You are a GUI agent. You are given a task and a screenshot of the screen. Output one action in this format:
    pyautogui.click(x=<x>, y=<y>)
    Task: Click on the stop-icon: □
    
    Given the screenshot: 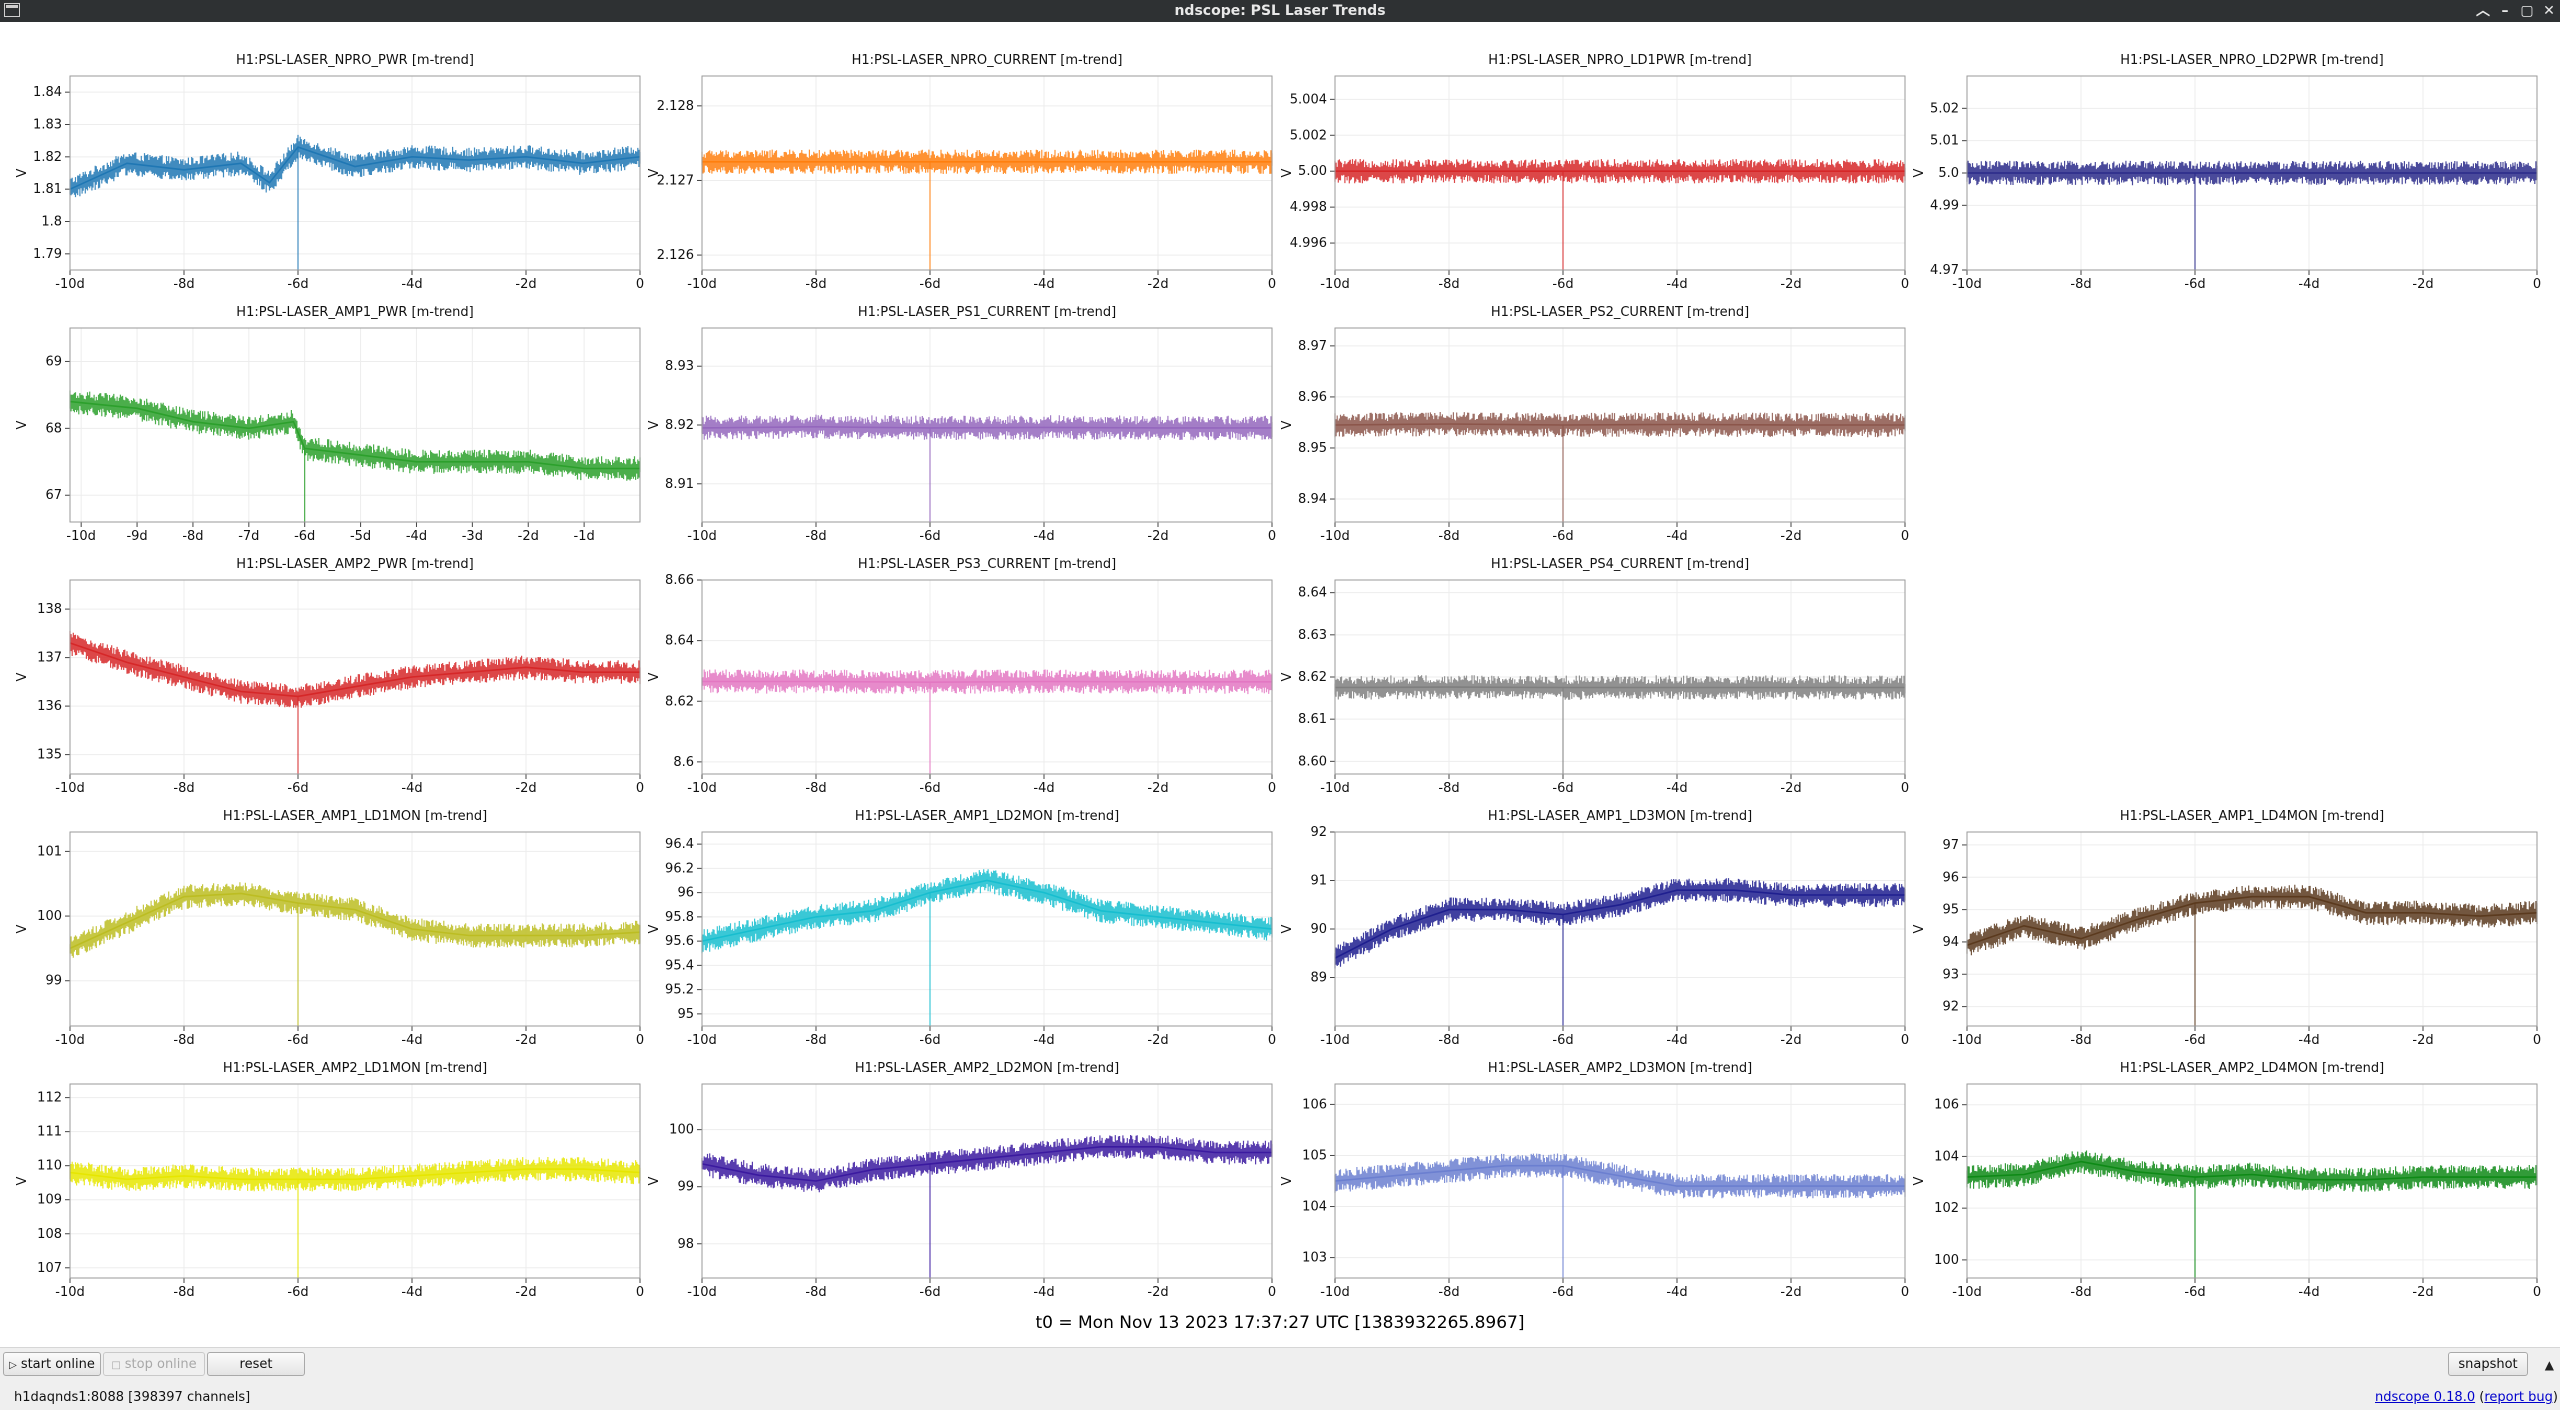 What is the action you would take?
    pyautogui.click(x=115, y=1365)
    